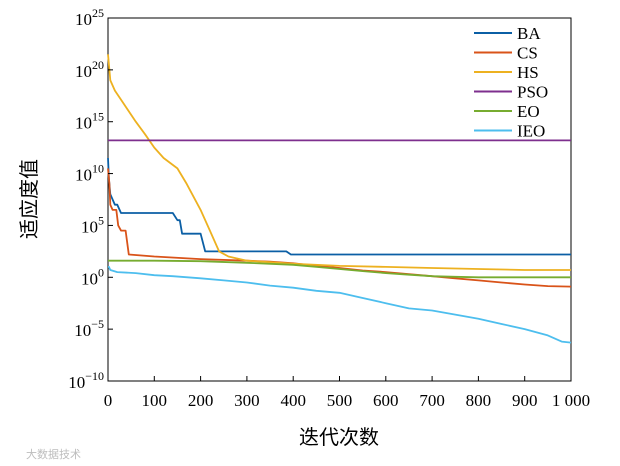 The height and width of the screenshot is (466, 620). Describe the element at coordinates (89, 173) in the screenshot. I see `y-tick-label: 10¹⁰` at that location.